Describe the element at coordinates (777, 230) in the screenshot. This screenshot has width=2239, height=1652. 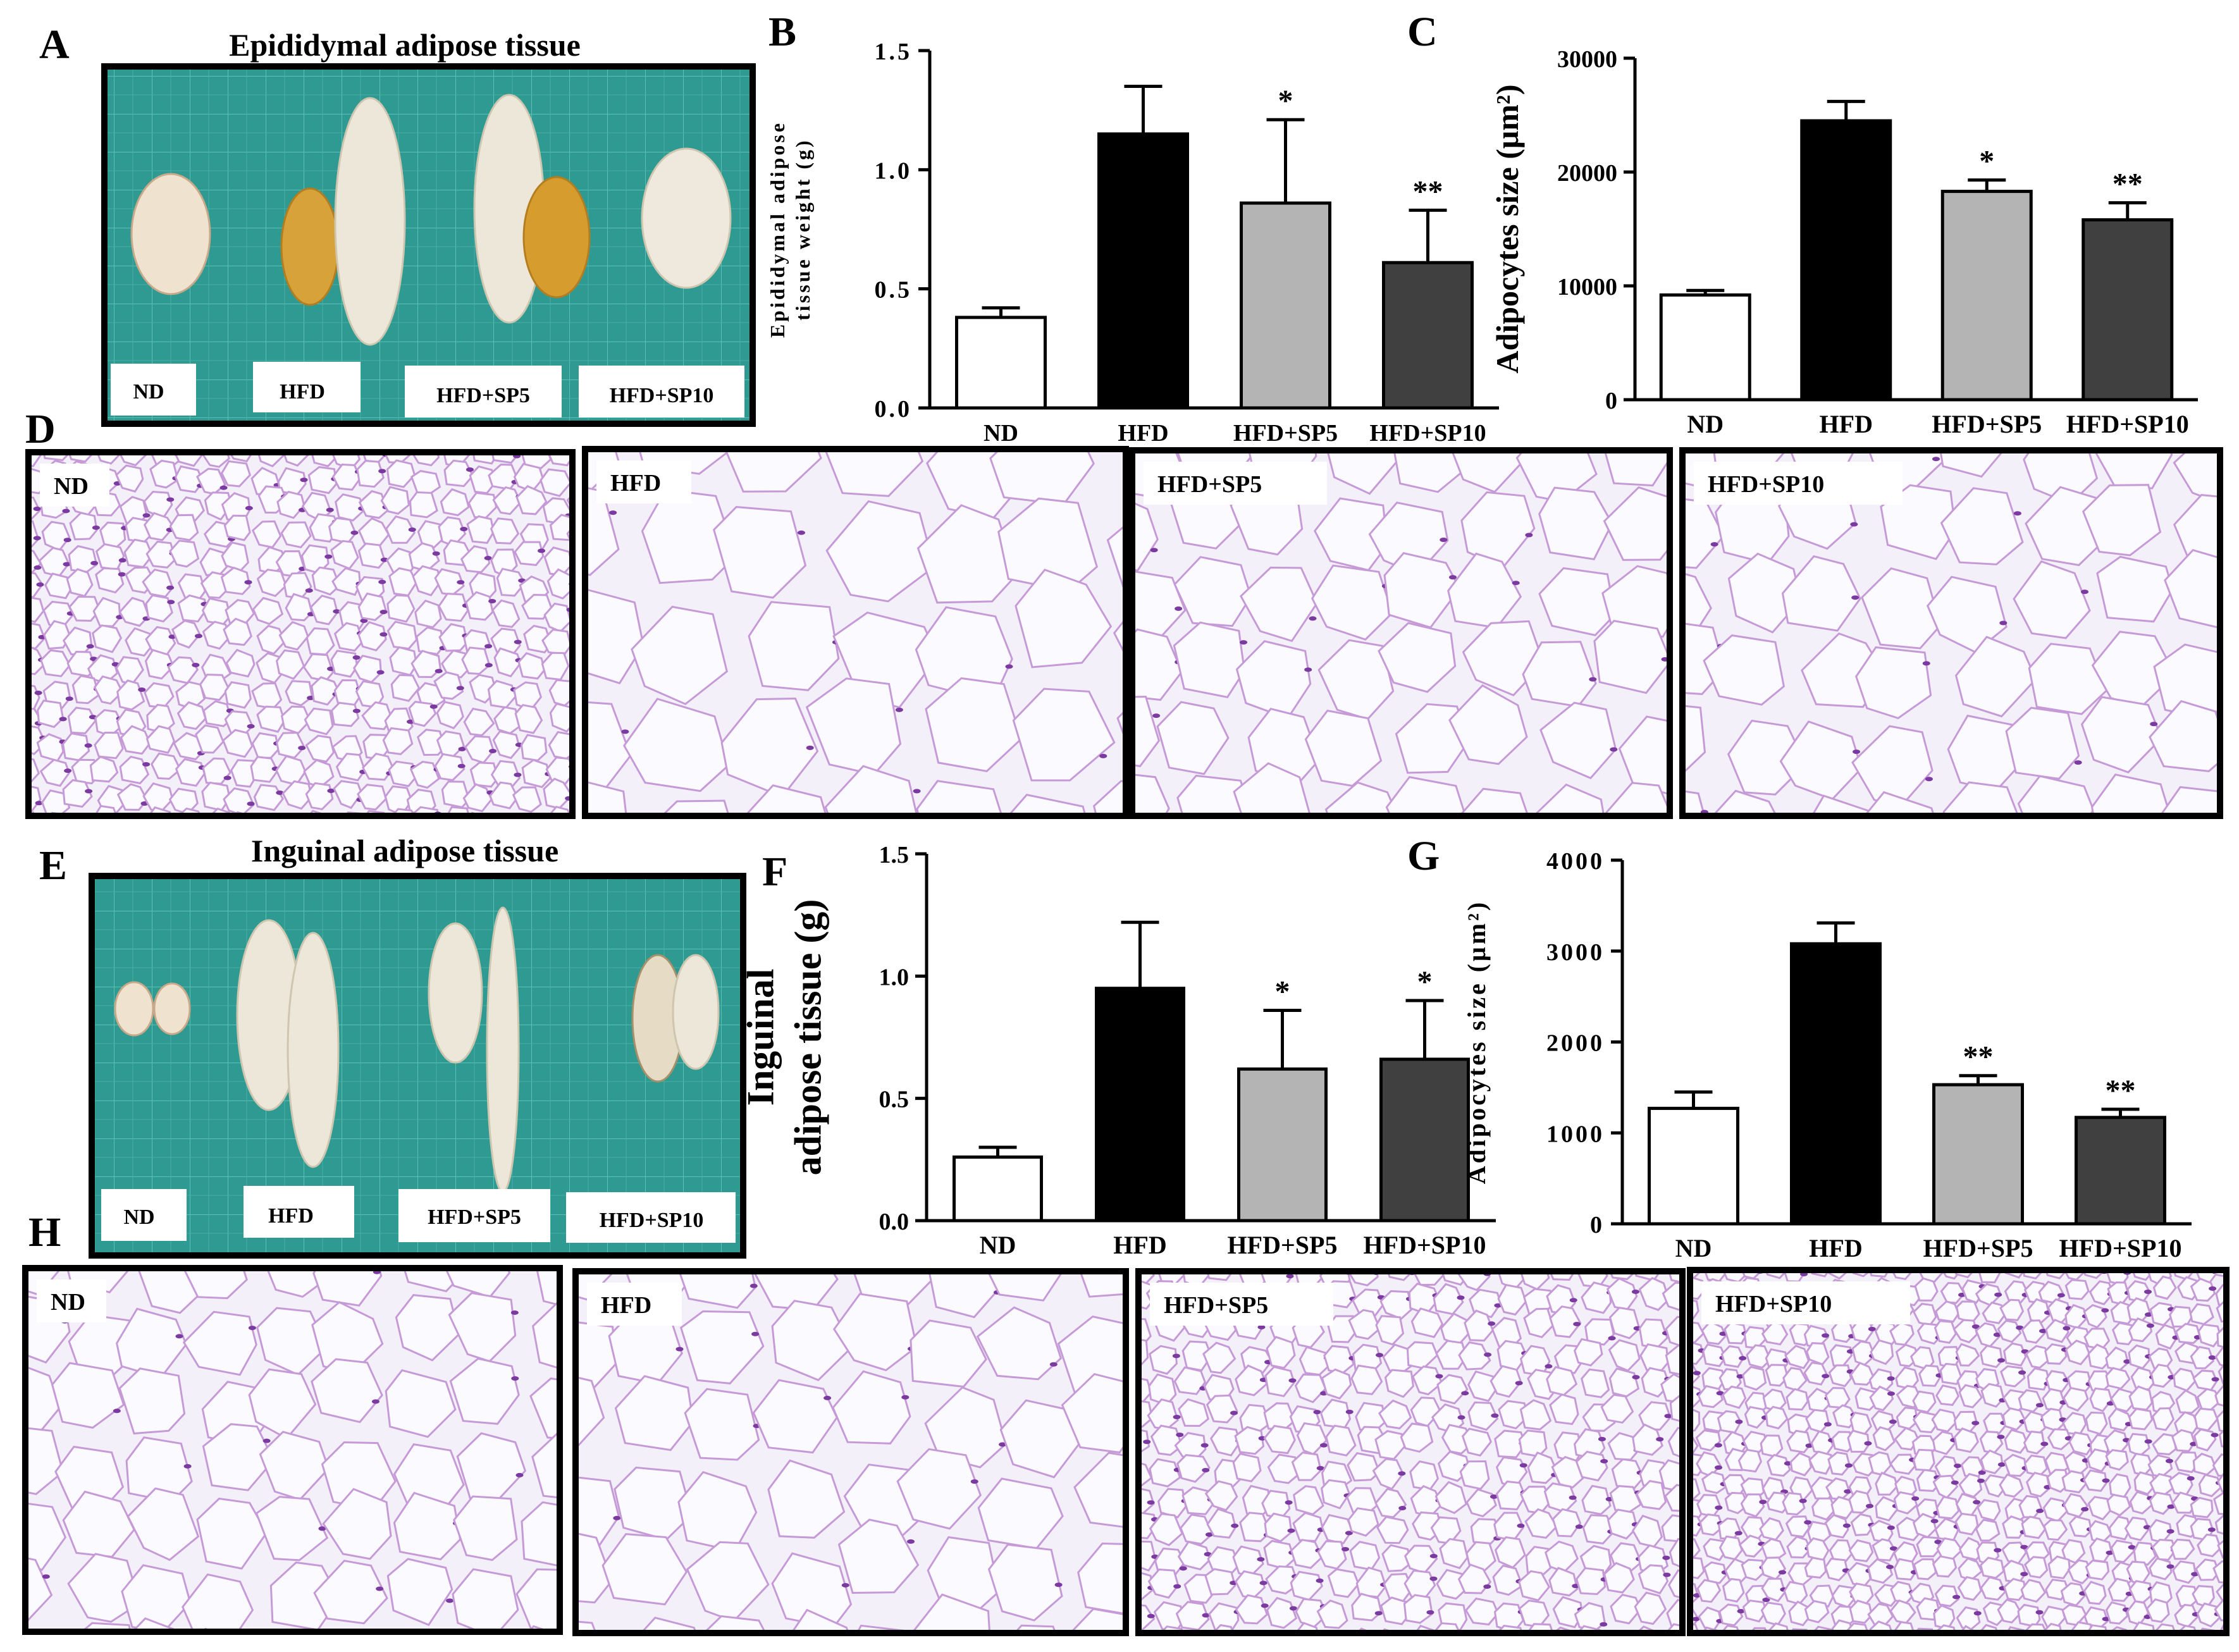
I see `chart-b-ylabel: Epididymal adipose` at that location.